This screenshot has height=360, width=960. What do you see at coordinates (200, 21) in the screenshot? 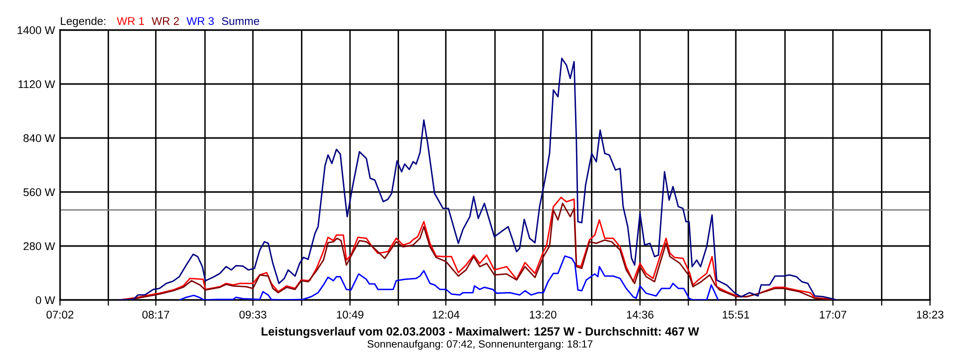
I see `text: WR 3` at bounding box center [200, 21].